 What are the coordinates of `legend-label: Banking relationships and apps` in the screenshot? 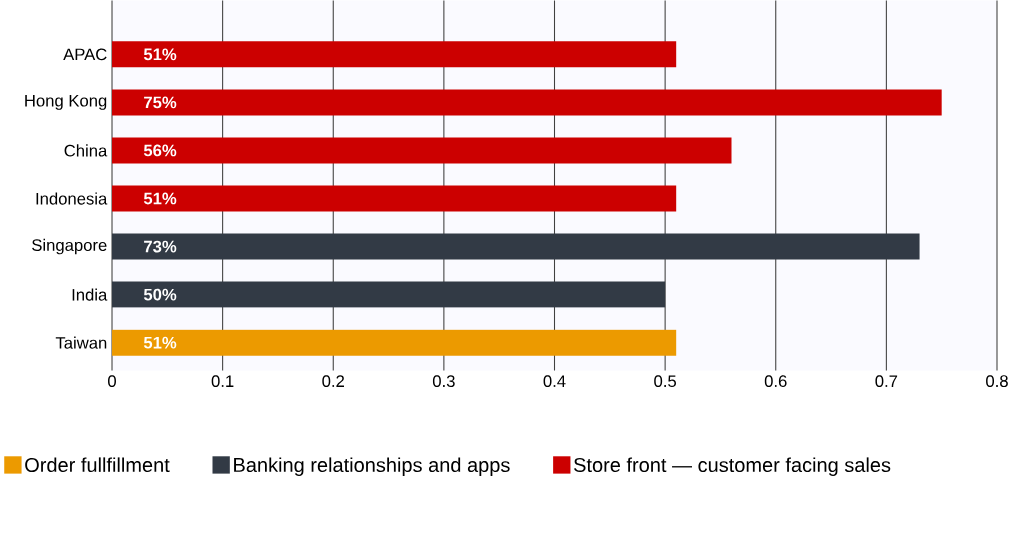 It's located at (372, 467).